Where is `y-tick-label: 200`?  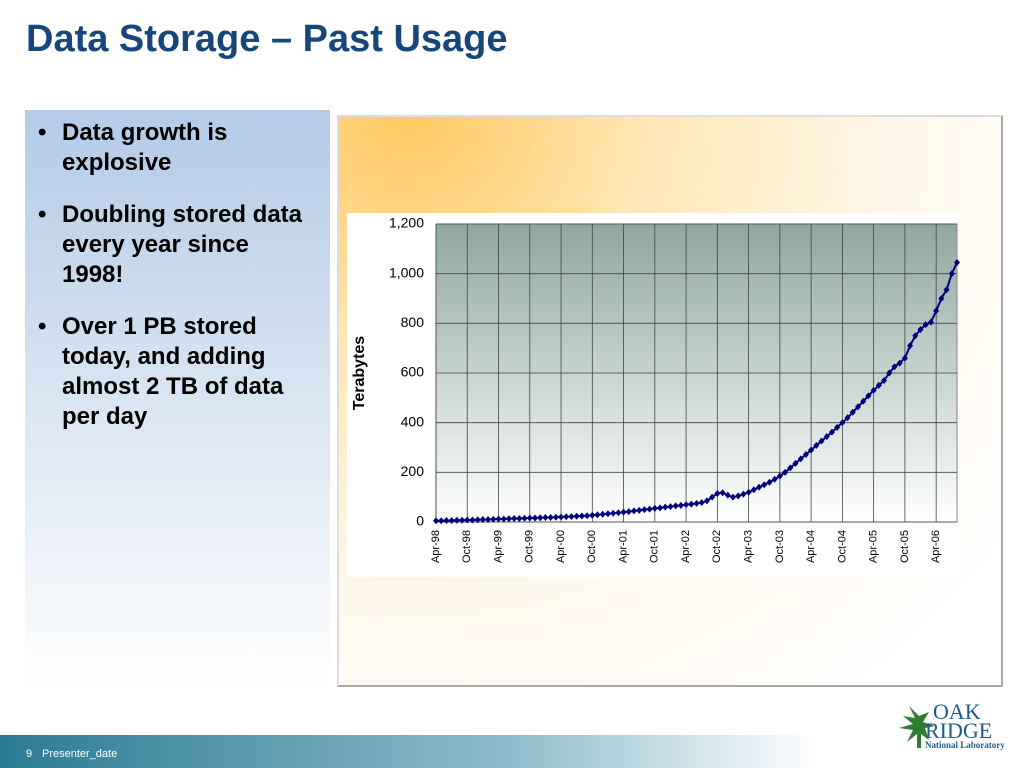 y-tick-label: 200 is located at coordinates (413, 471).